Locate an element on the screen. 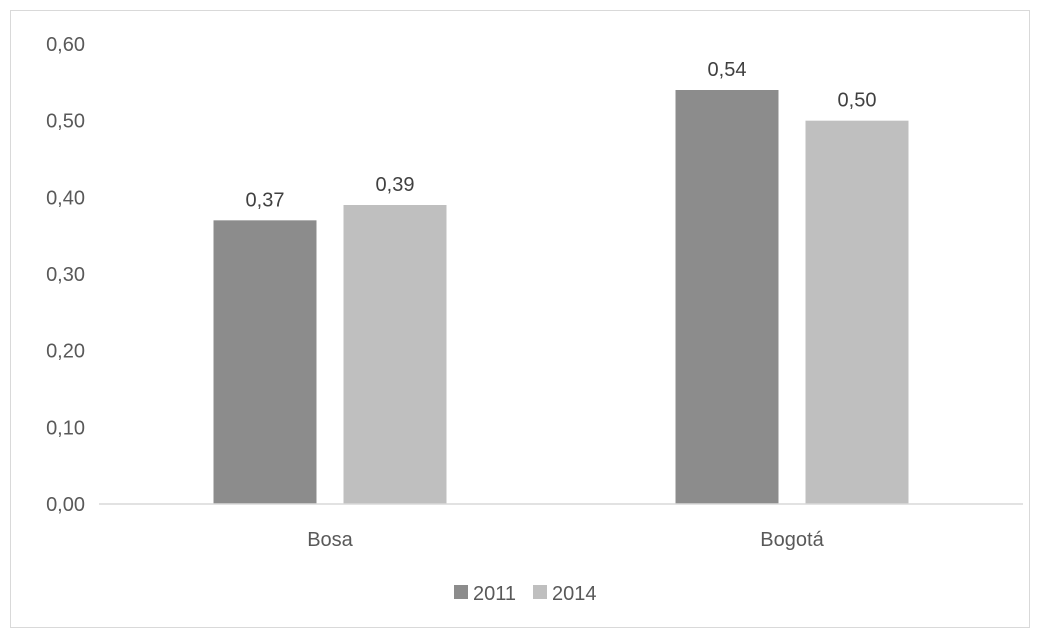 This screenshot has height=633, width=1043. legend-swatch-2014 is located at coordinates (540, 592).